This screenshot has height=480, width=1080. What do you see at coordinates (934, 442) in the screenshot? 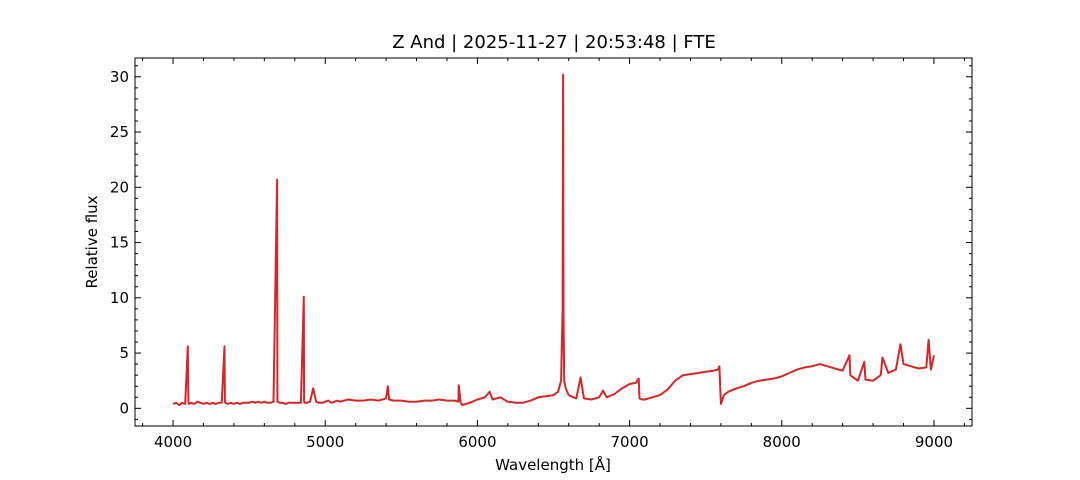
I see `x-tick-label: 9000` at bounding box center [934, 442].